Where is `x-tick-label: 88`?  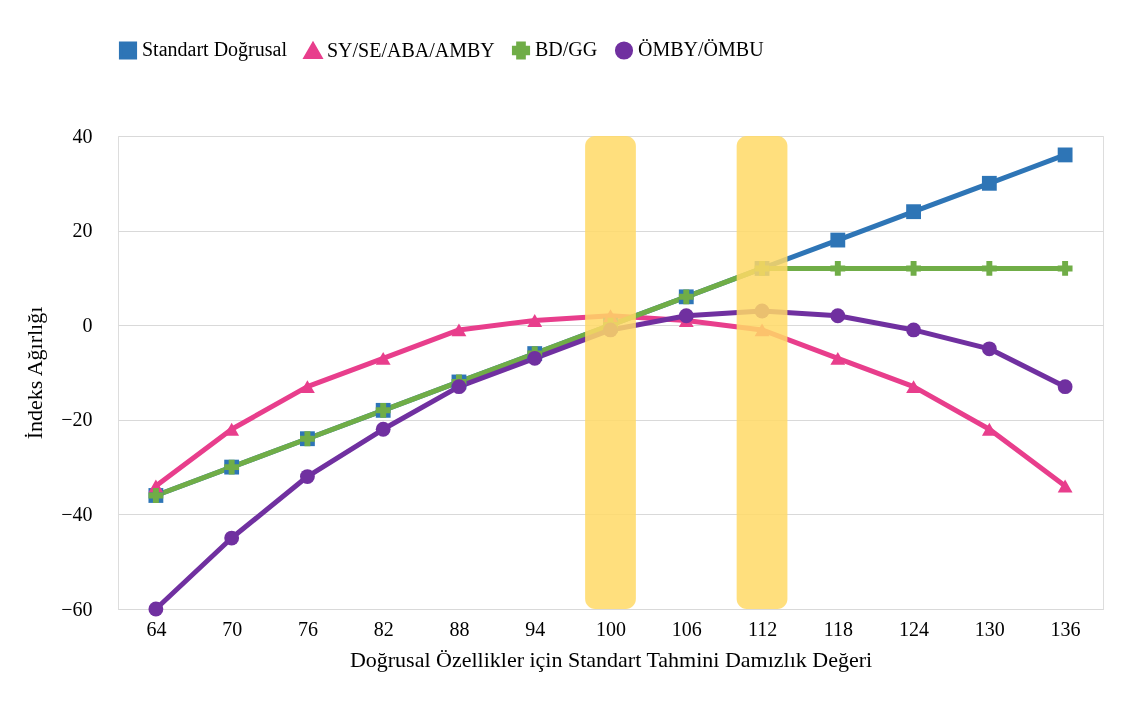 x-tick-label: 88 is located at coordinates (459, 628).